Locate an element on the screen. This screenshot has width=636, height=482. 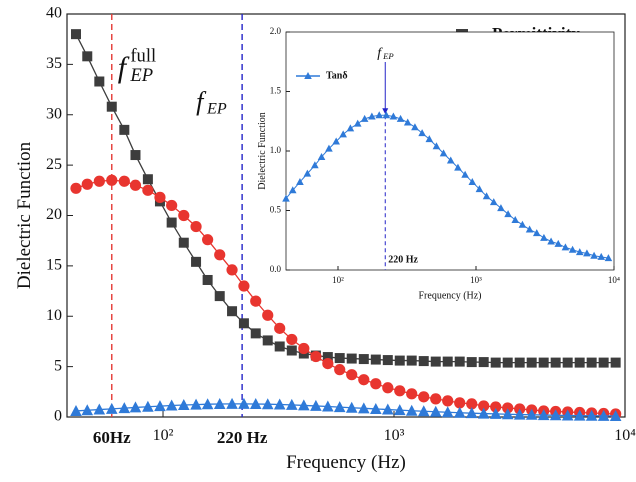
y-tick-label: 2.0 is located at coordinates (276, 31).